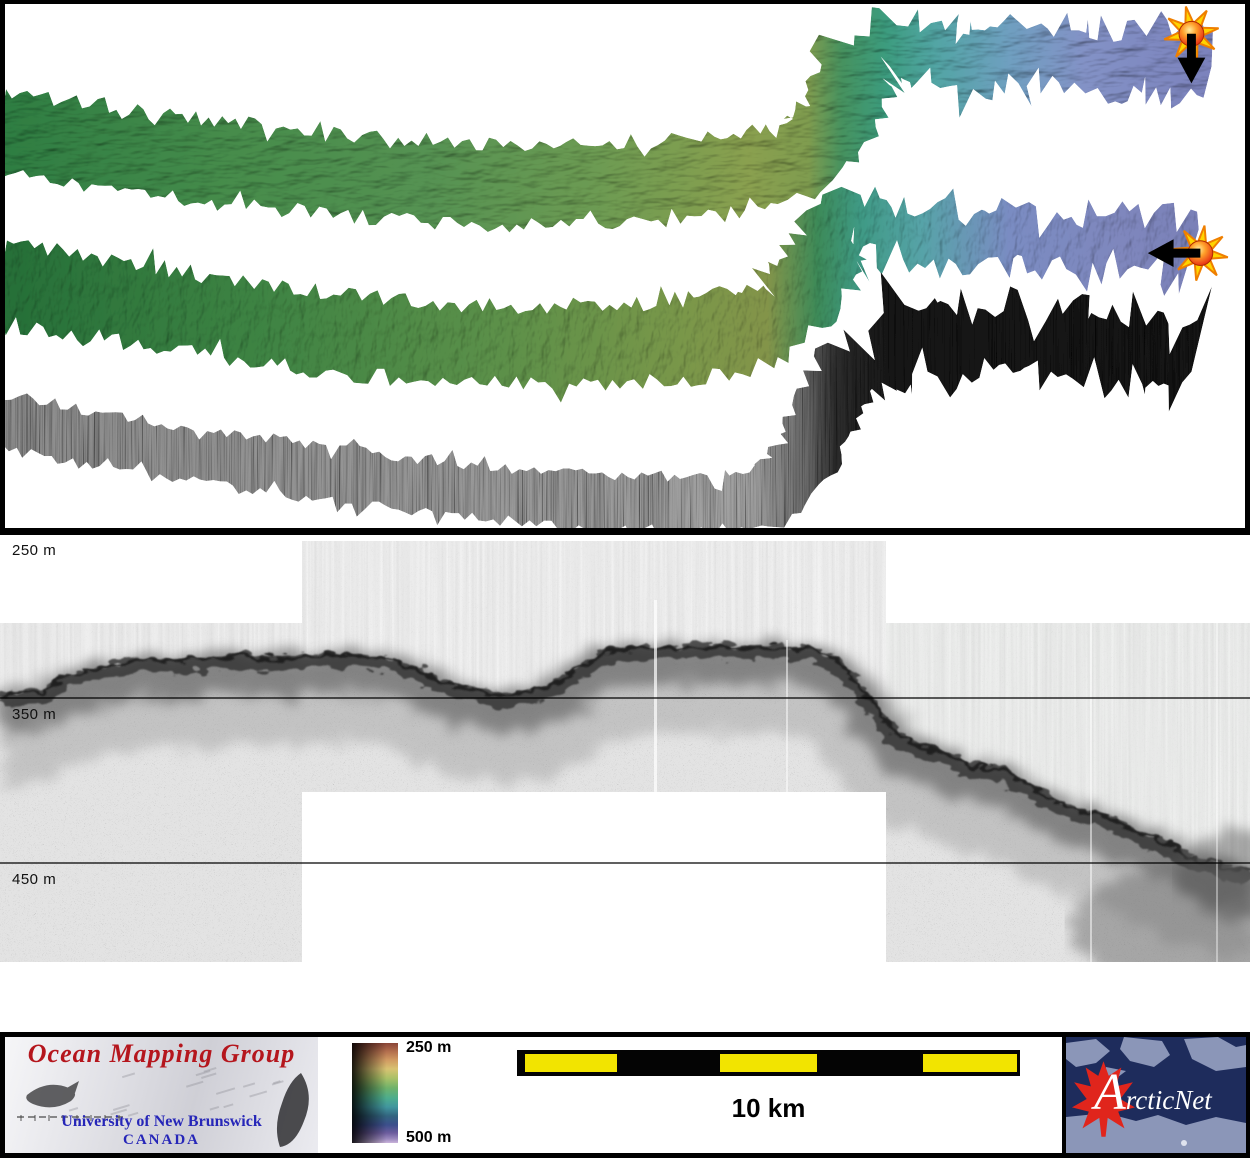  I want to click on fish-silhouette-right, so click(292, 1110).